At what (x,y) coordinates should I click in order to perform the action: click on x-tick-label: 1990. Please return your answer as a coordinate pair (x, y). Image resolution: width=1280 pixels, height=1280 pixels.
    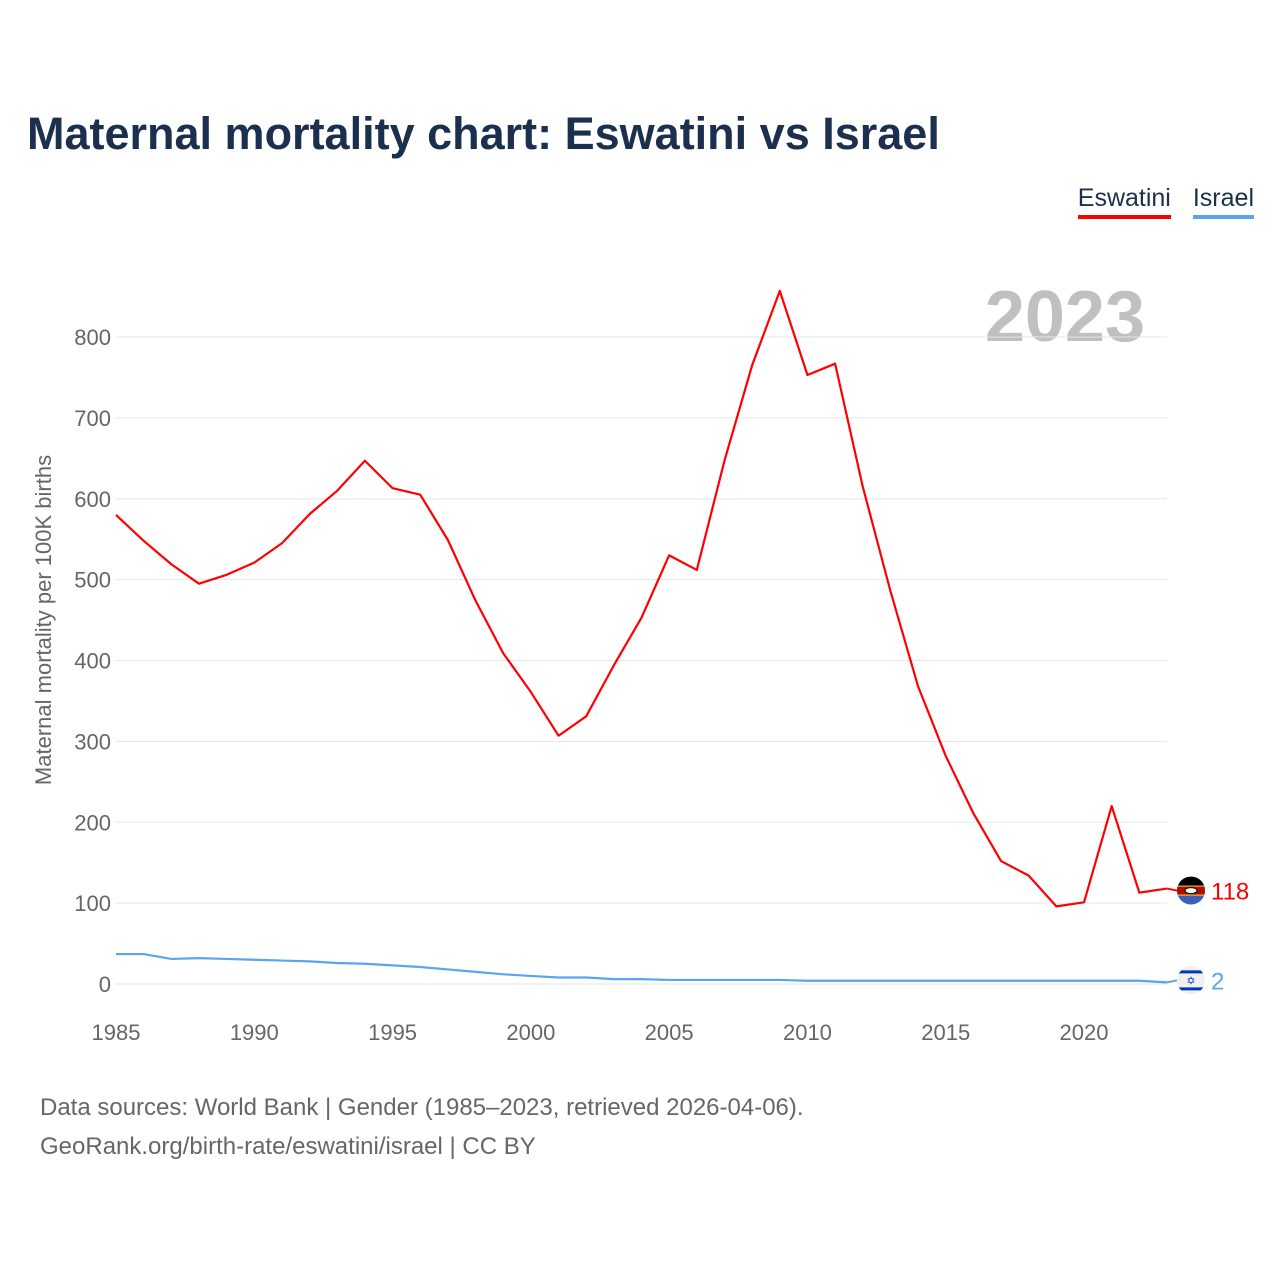
    Looking at the image, I should click on (254, 1032).